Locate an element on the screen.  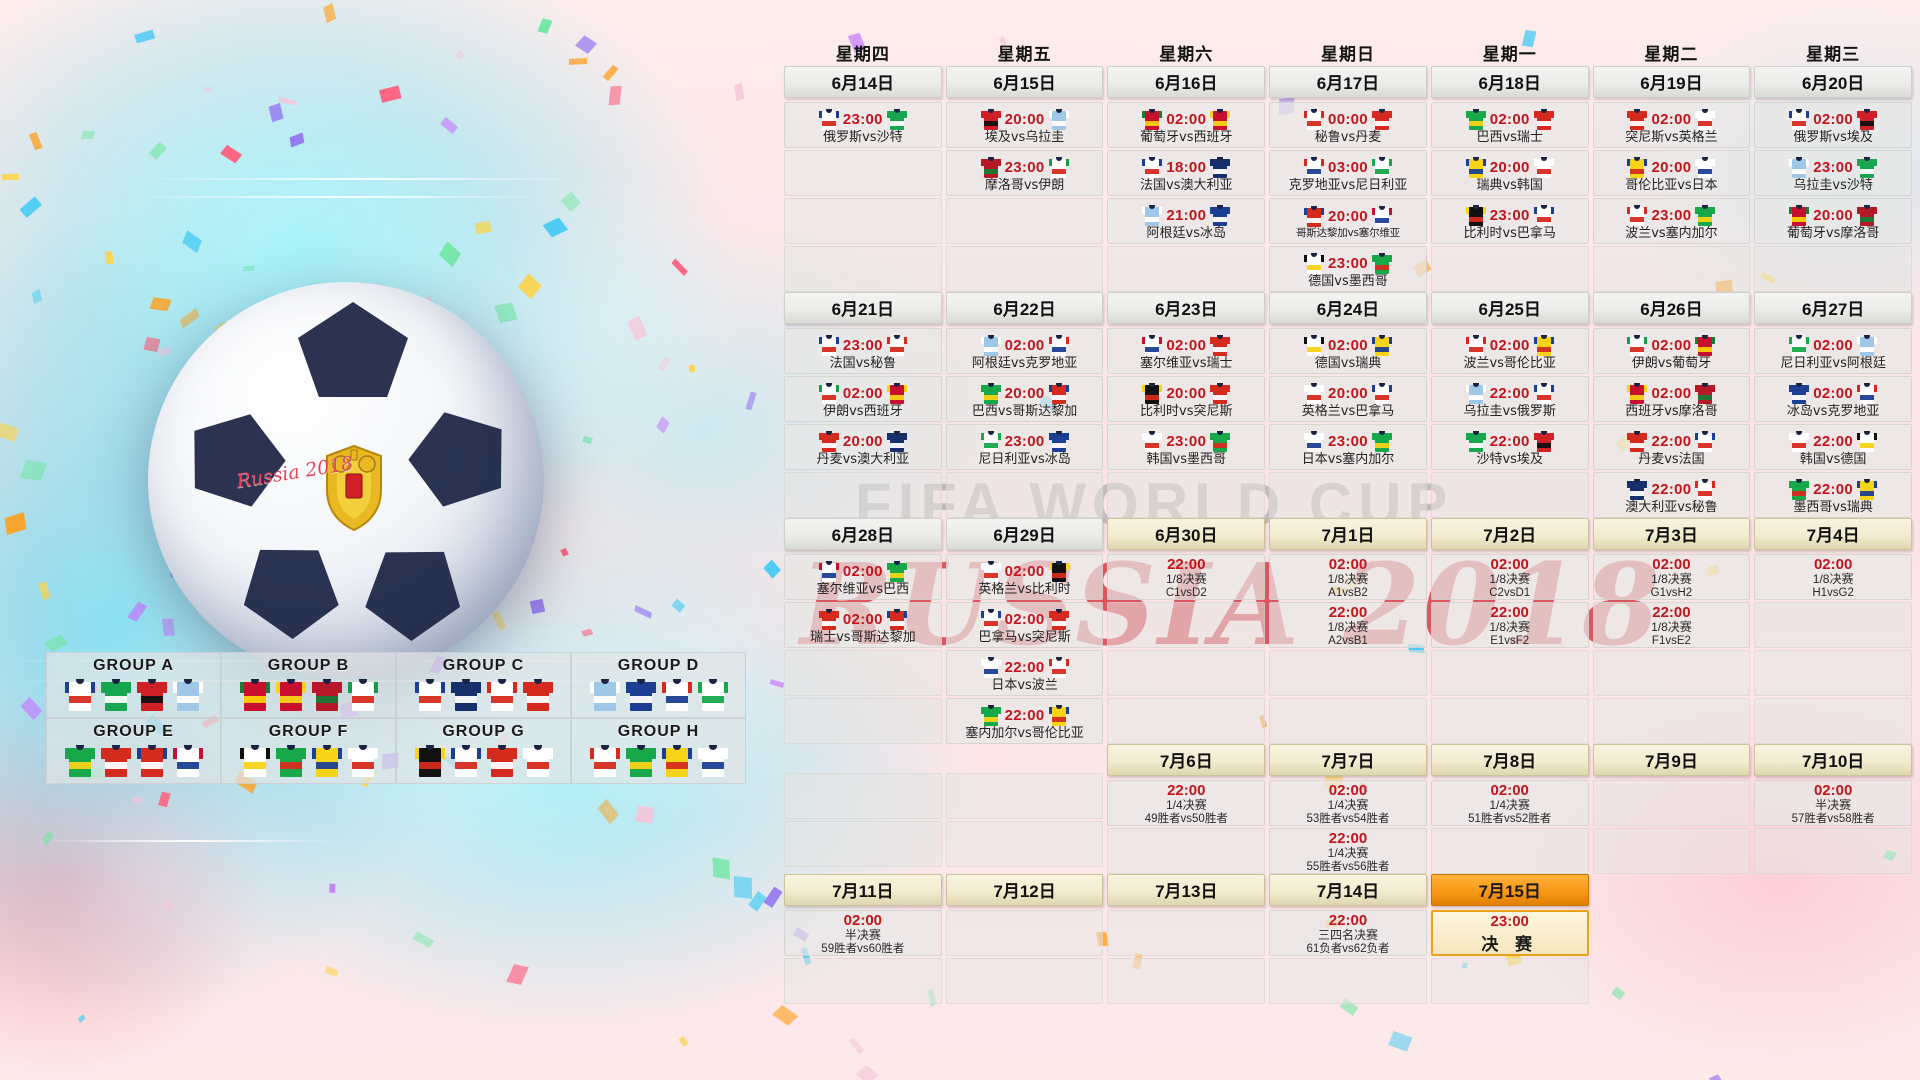
date-header-6月18日: 6月18日 is located at coordinates (1509, 82).